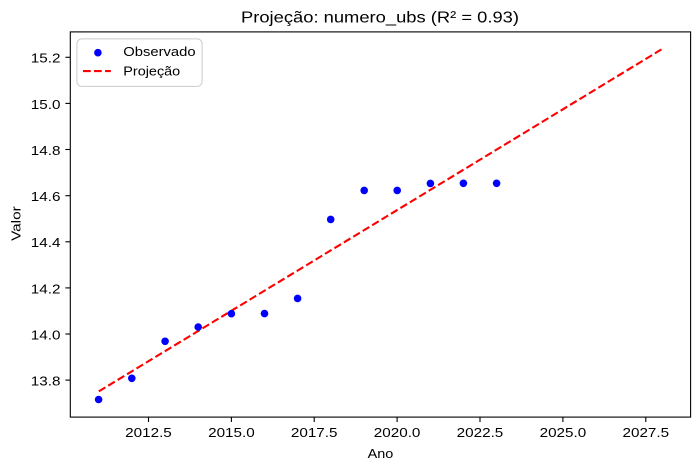 This screenshot has height=470, width=700. Describe the element at coordinates (46, 150) in the screenshot. I see `svg-text: 14.8` at that location.